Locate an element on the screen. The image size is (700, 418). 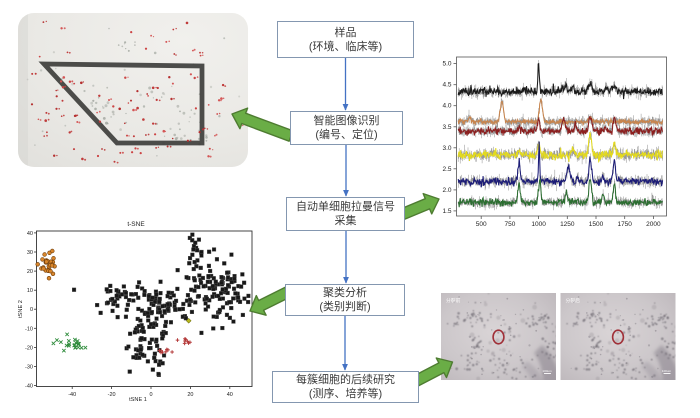
svg-text: 1750 is located at coordinates (624, 224).